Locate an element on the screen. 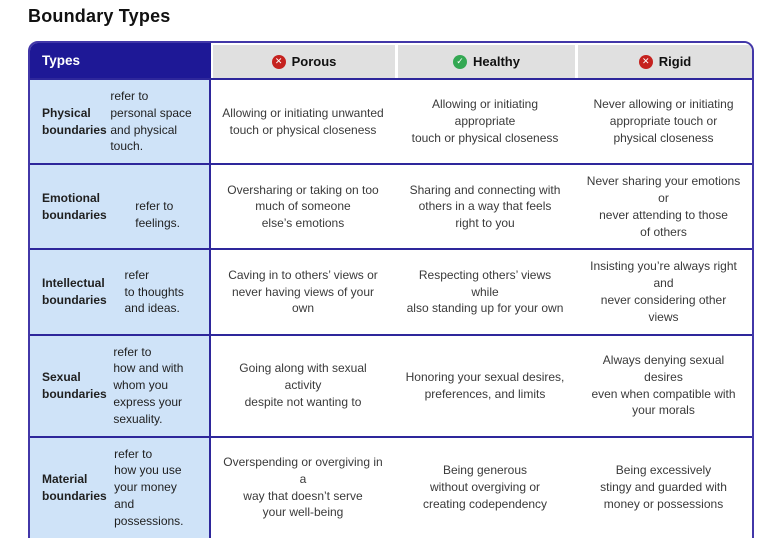  boundary-desc: refer to thoughts and ideas. is located at coordinates (154, 291).